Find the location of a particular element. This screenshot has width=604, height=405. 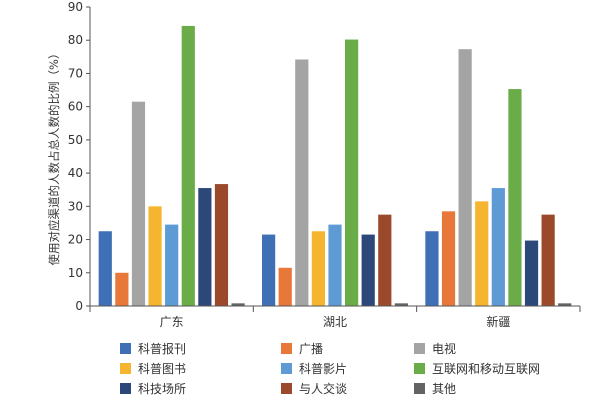

category-label: 新疆 is located at coordinates (498, 321).